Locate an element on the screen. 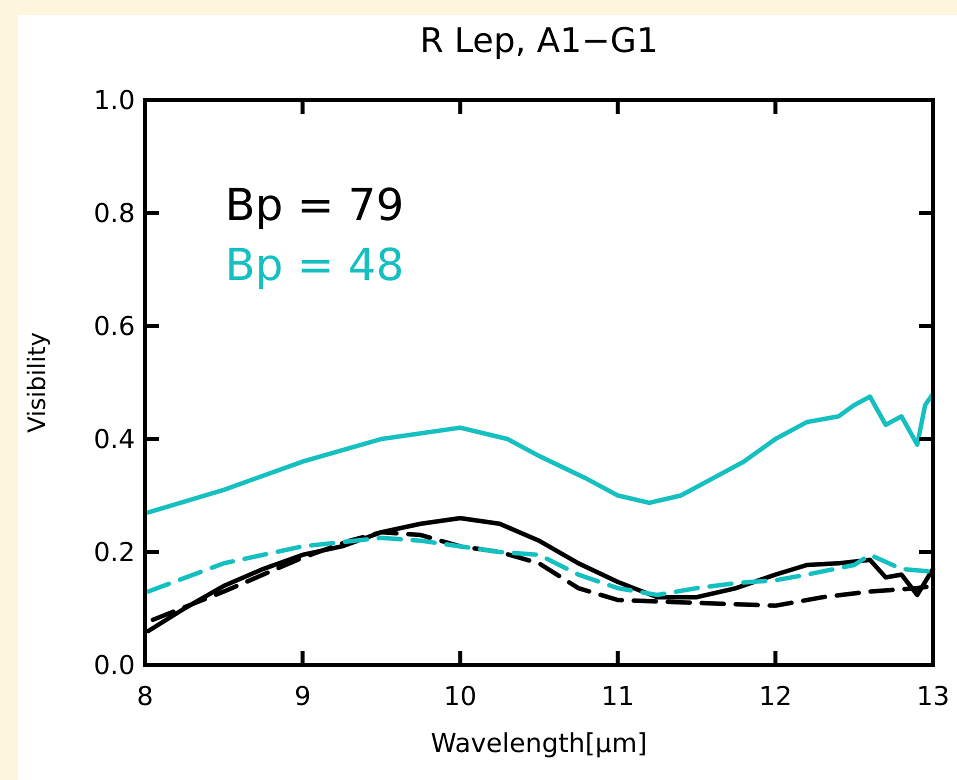 This screenshot has width=957, height=780. x-tick-label: 9 is located at coordinates (302, 697).